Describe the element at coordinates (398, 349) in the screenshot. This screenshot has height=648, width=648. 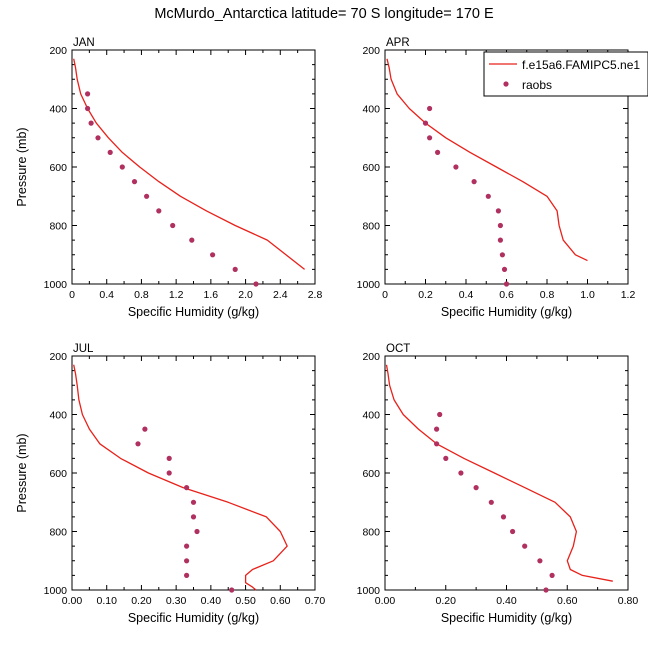
I see `panel-title: OCT` at that location.